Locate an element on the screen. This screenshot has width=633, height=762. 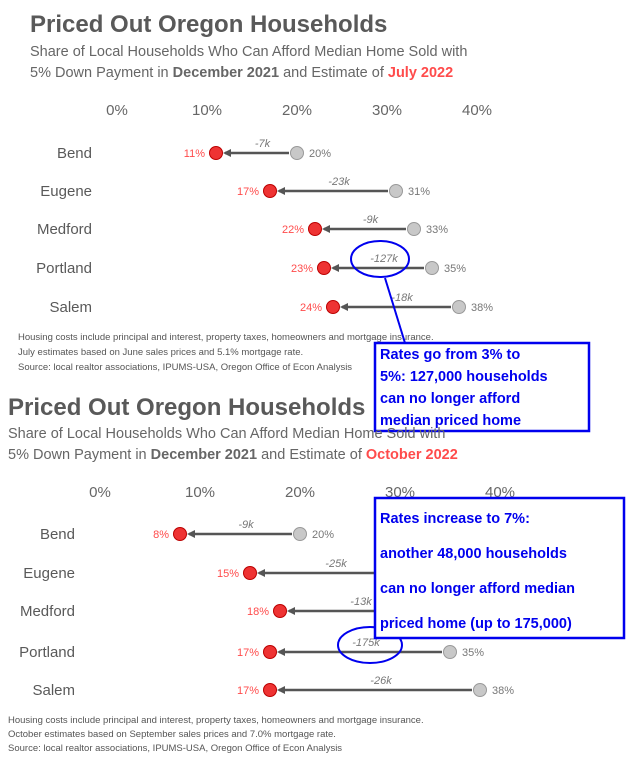
annotation-text: can no longer afford median is located at coordinates (477, 589).